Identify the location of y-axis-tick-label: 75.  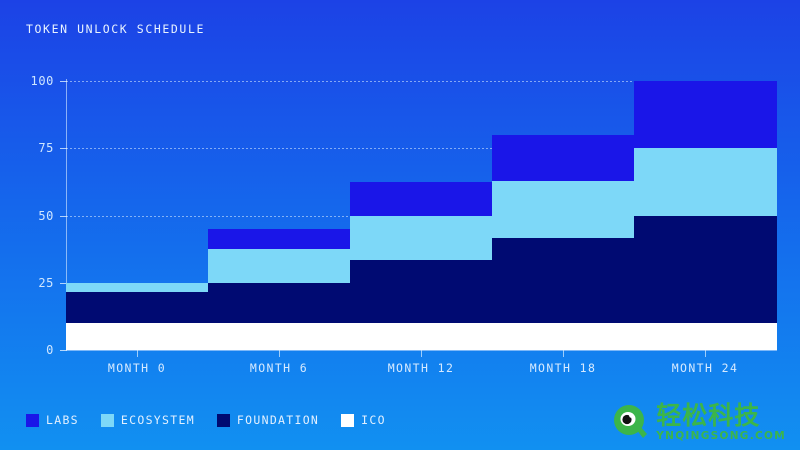
(46, 148).